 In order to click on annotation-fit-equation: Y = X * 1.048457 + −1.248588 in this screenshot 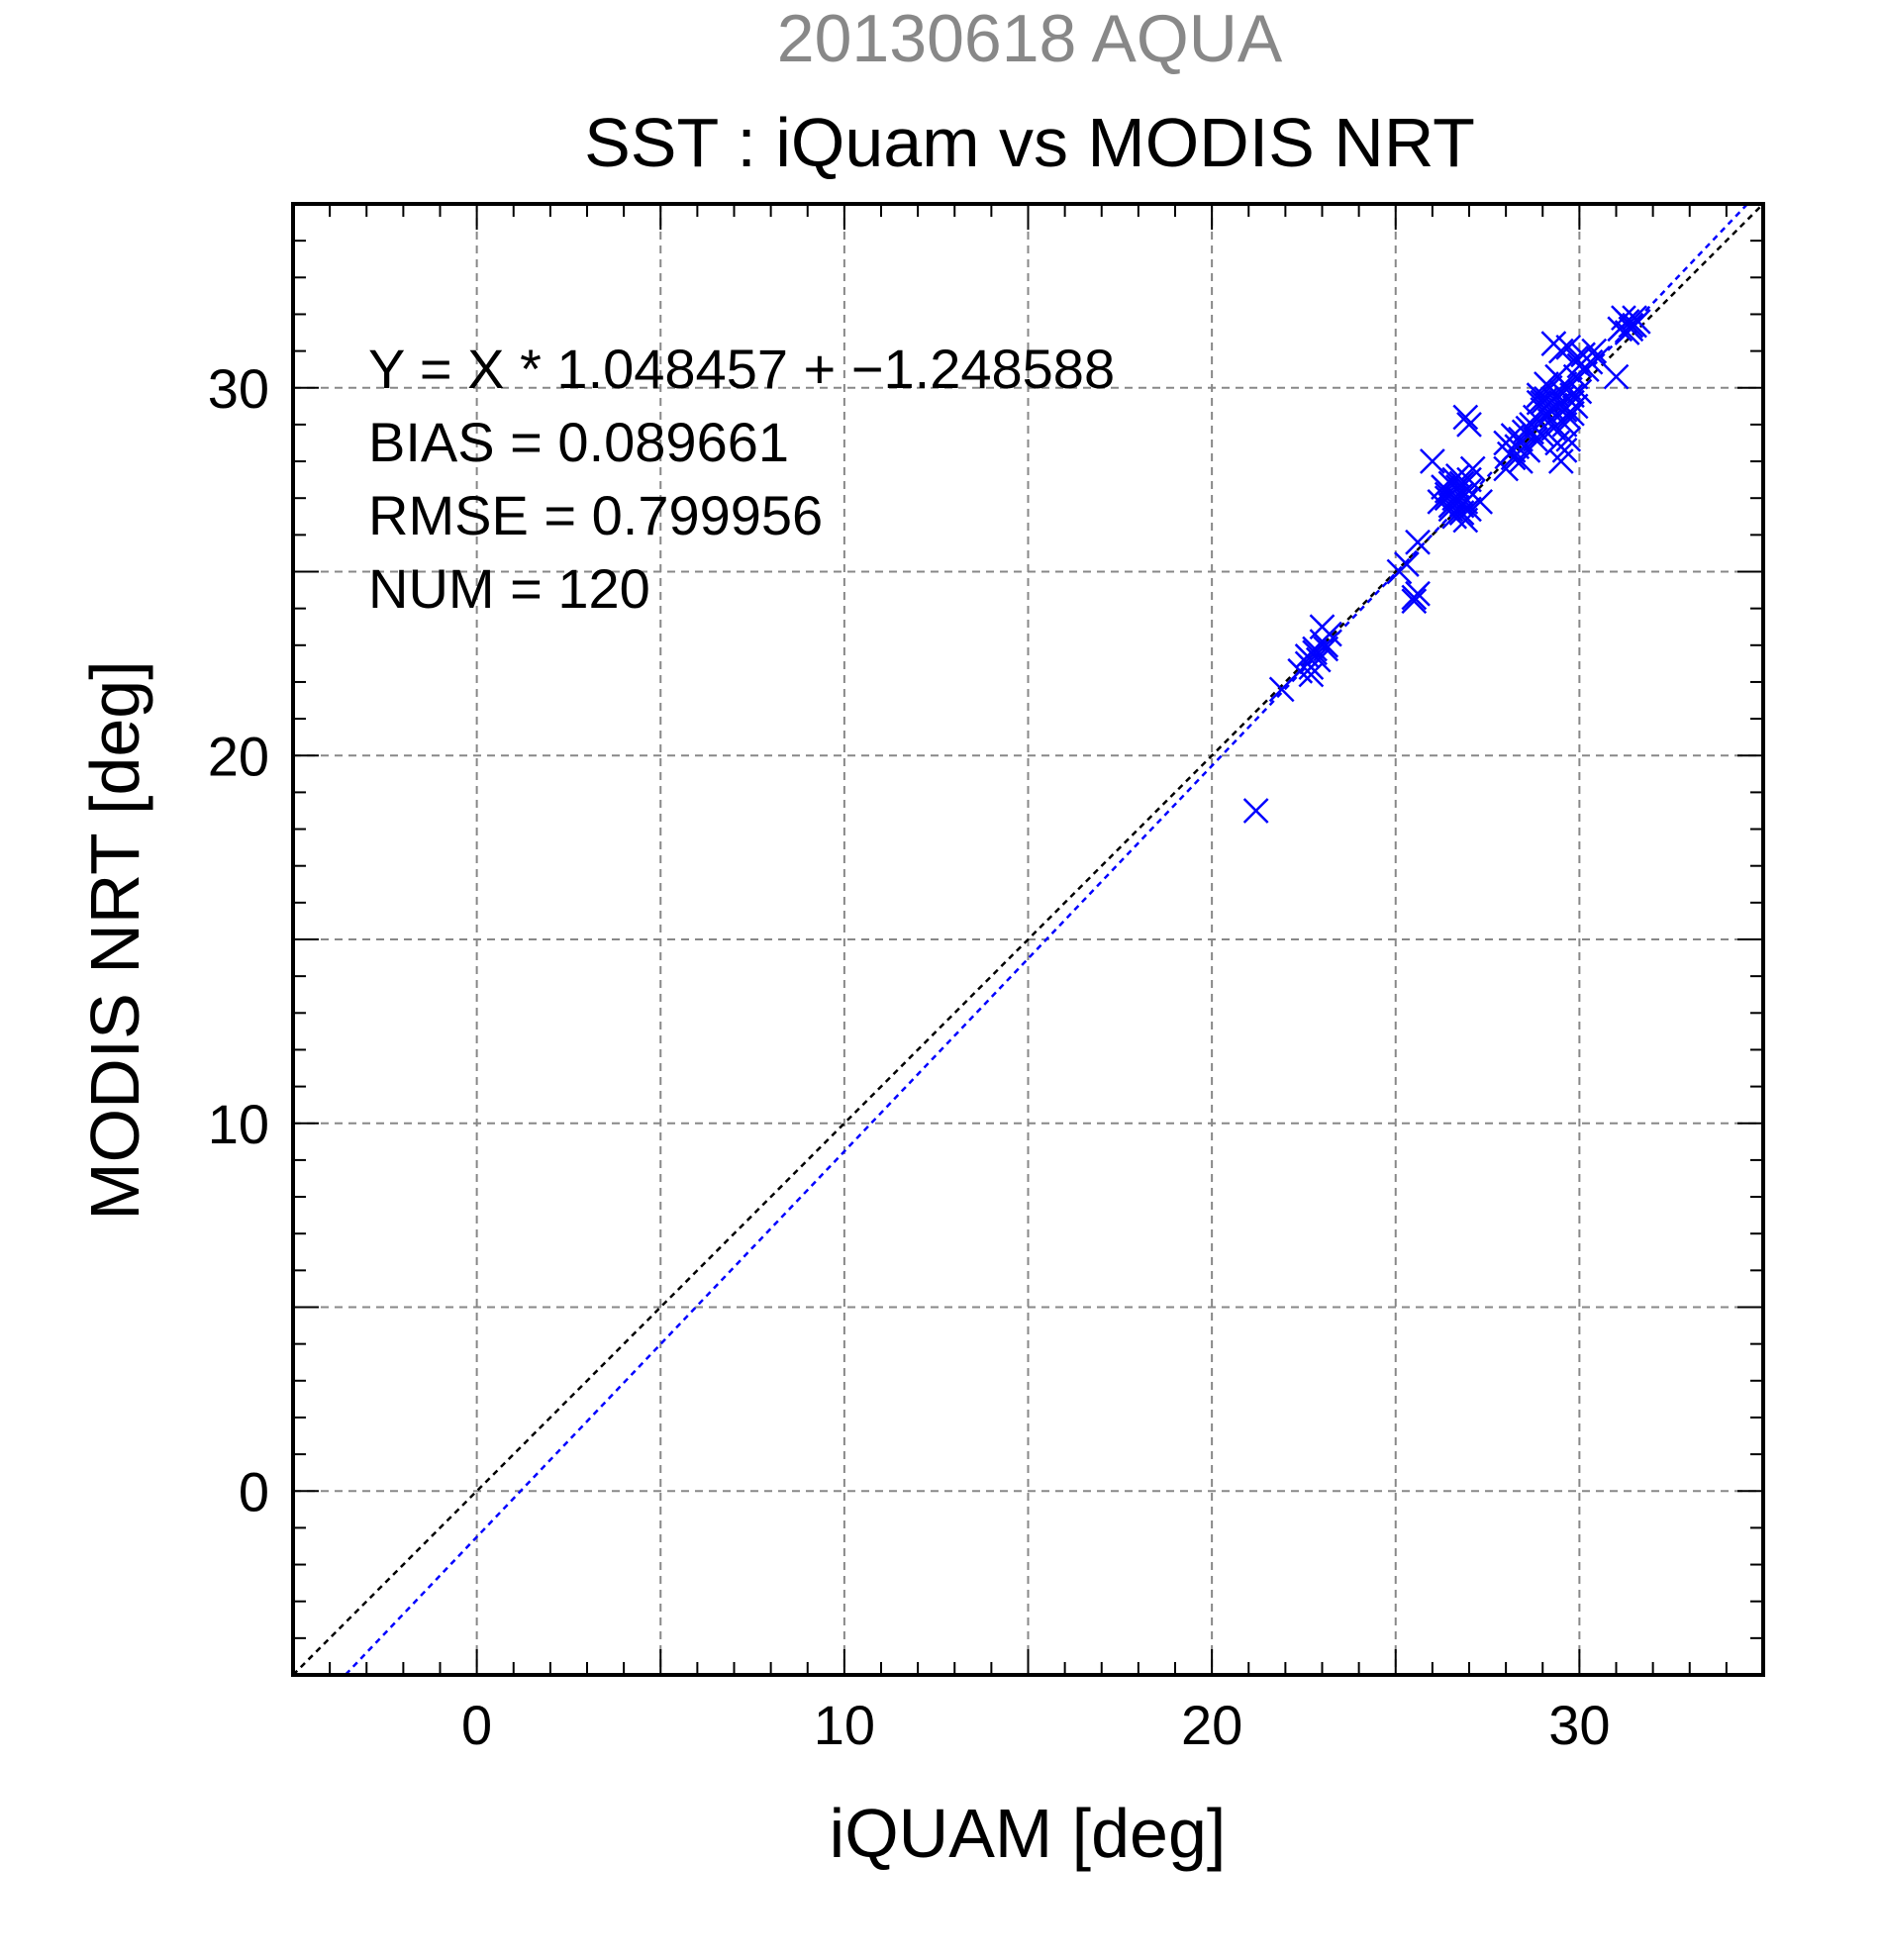, I will do `click(742, 369)`.